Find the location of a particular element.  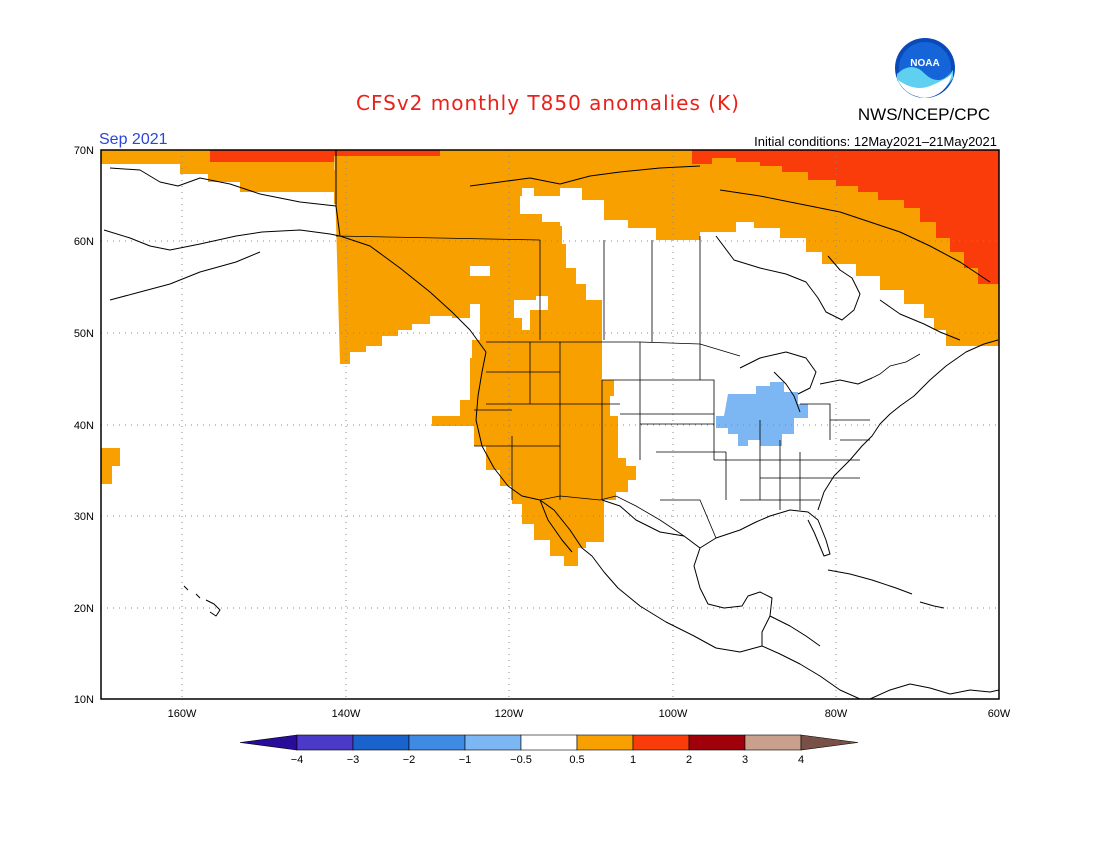

anomaly-region-north-warm is located at coordinates (748, 248).